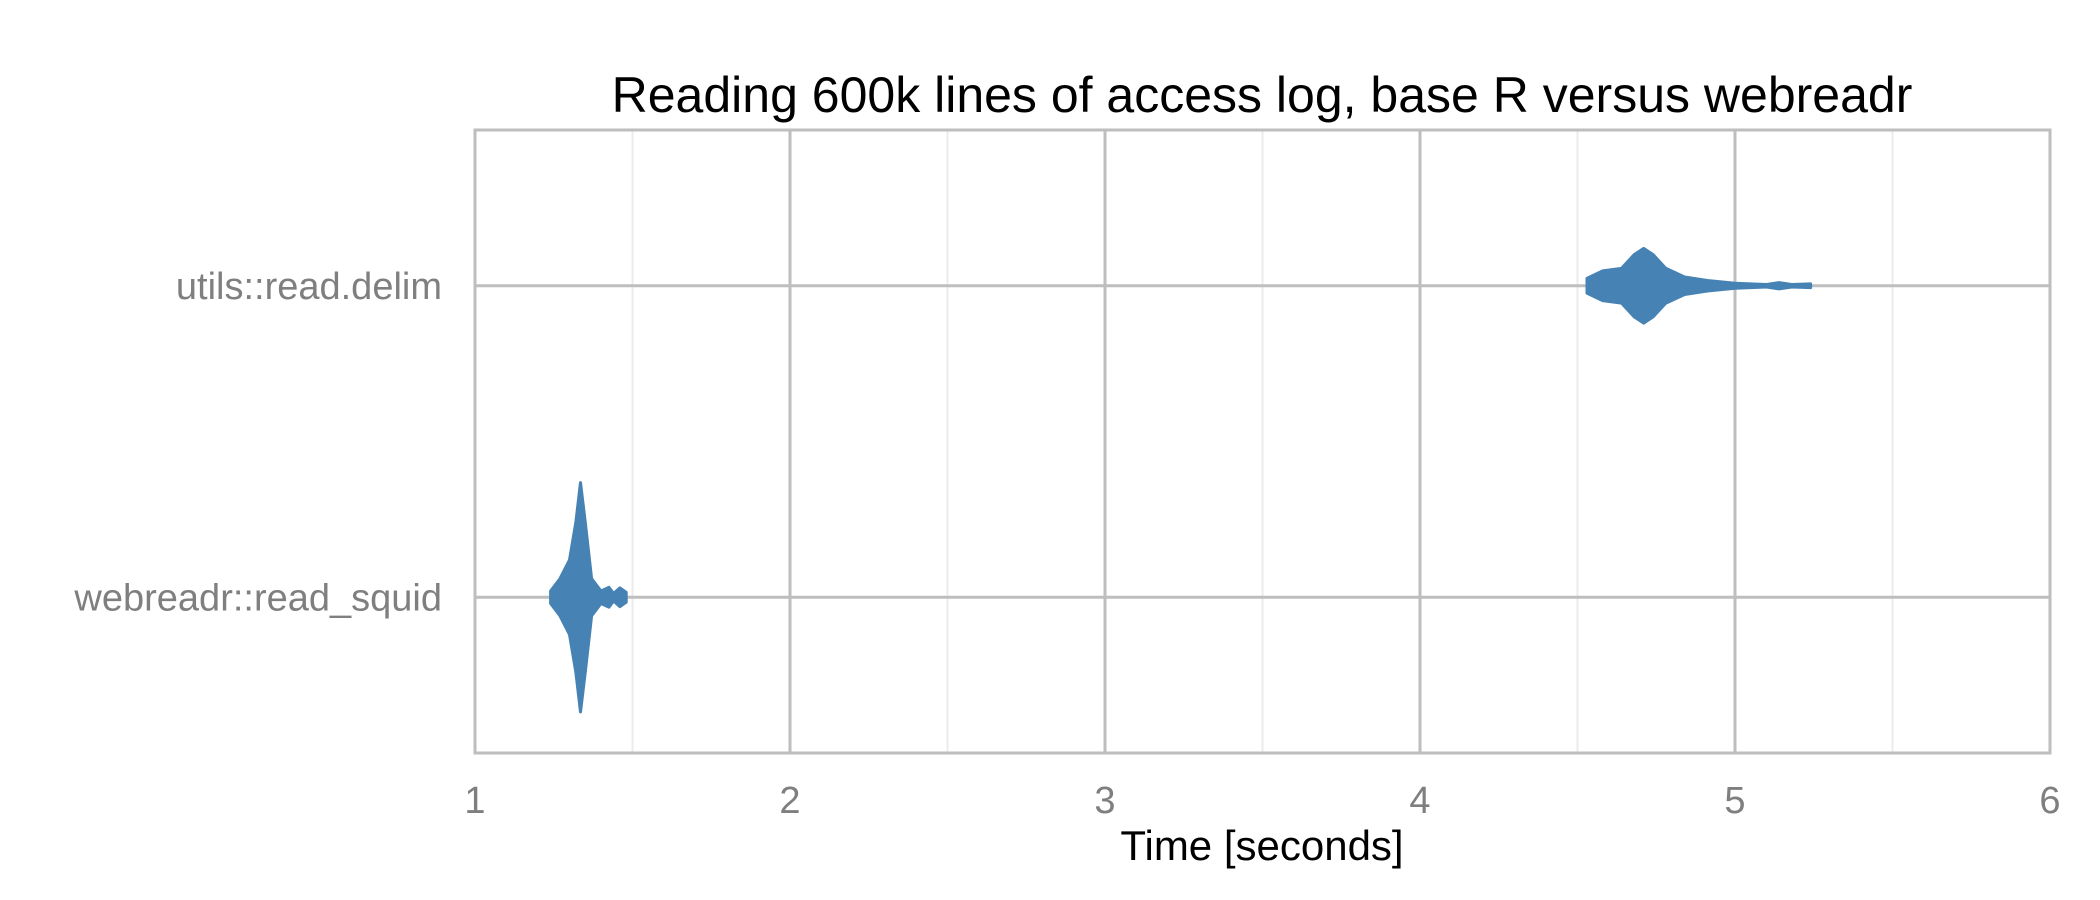  What do you see at coordinates (309, 287) in the screenshot?
I see `category-label: utils::read.delim` at bounding box center [309, 287].